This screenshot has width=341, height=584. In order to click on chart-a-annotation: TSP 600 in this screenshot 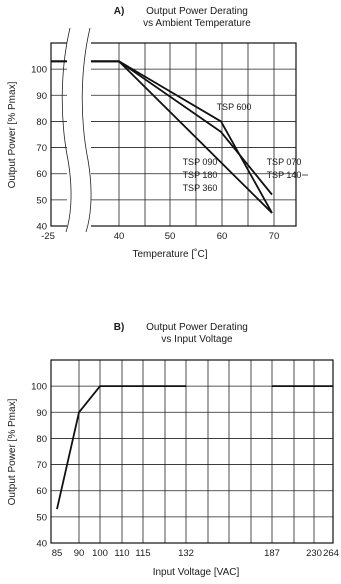, I will do `click(234, 107)`.